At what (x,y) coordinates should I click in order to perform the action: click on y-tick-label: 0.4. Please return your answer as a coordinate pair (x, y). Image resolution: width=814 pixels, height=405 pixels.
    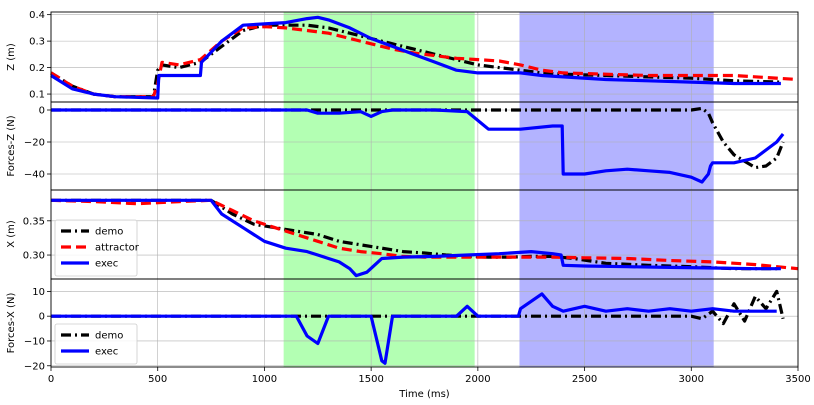
    Looking at the image, I should click on (37, 15).